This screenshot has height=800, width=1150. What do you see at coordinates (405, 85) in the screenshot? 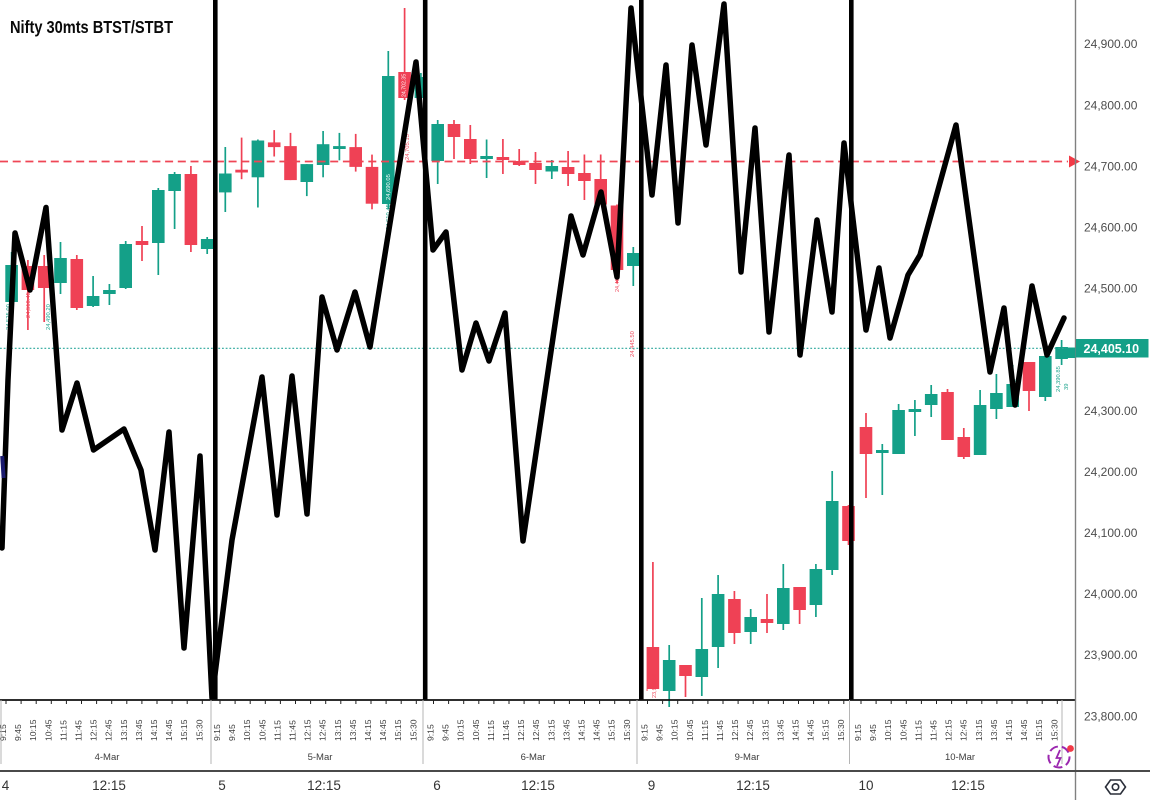
I see `svg-text: 24,702.35` at bounding box center [405, 85].